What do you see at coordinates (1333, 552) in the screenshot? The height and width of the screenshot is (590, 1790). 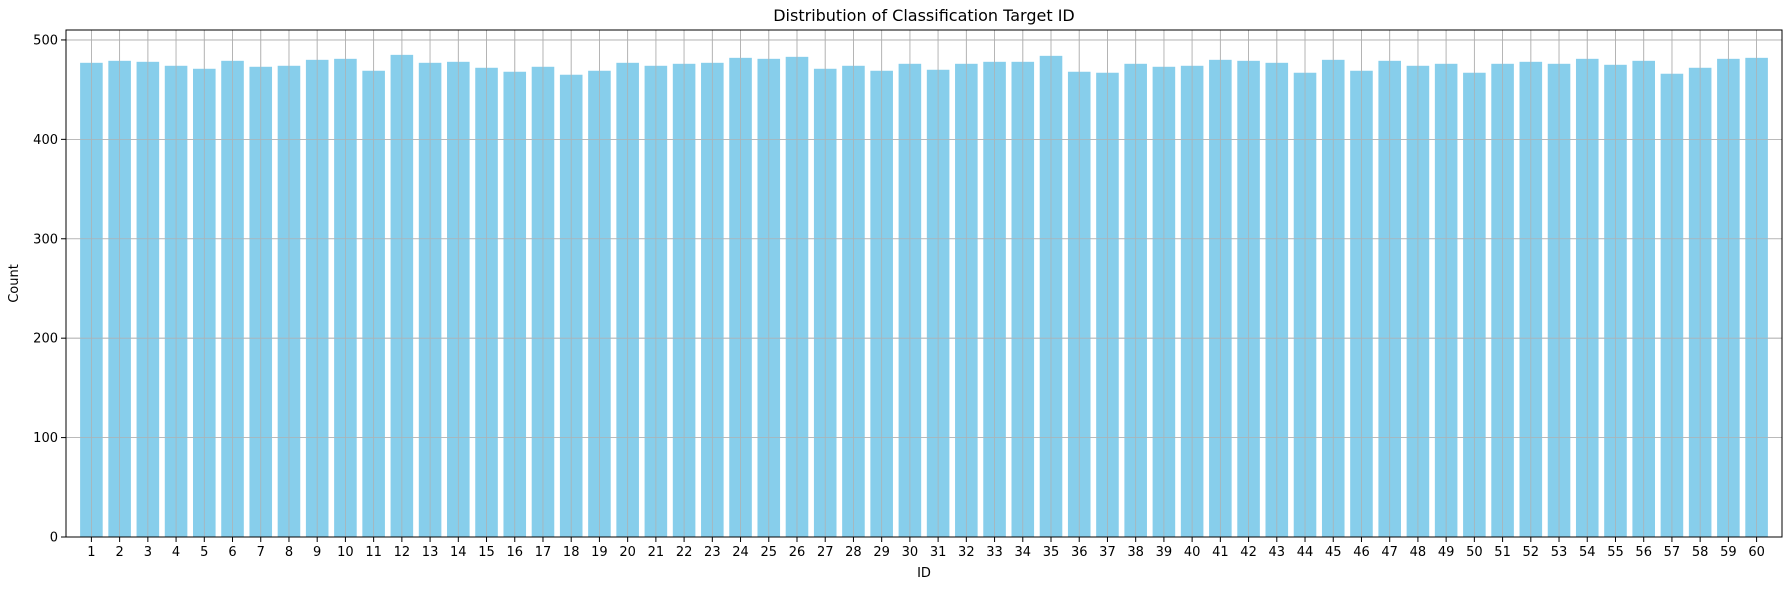 I see `x-tick-label: 45` at bounding box center [1333, 552].